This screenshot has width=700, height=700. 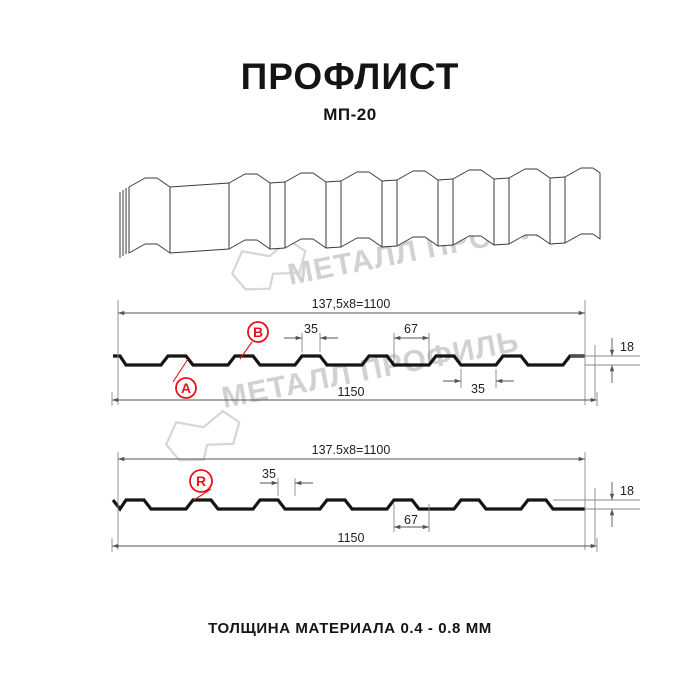 What do you see at coordinates (286, 481) in the screenshot?
I see `dim-bottom-35: 35` at bounding box center [286, 481].